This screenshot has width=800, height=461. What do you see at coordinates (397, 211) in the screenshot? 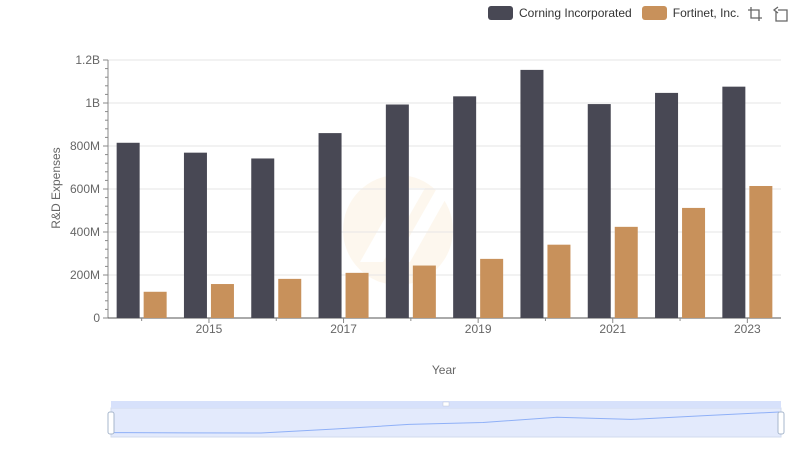
I see `bar-corning-2018` at bounding box center [397, 211].